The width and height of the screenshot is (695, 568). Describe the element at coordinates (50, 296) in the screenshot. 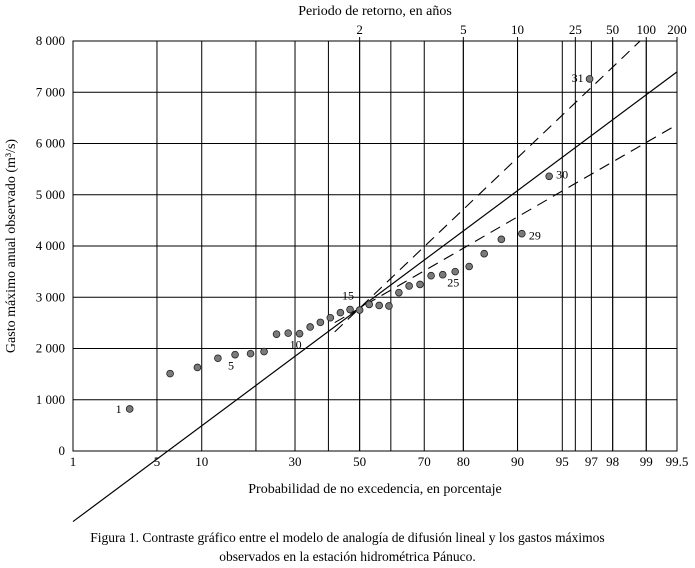

I see `y-tick-label: 3 000` at that location.